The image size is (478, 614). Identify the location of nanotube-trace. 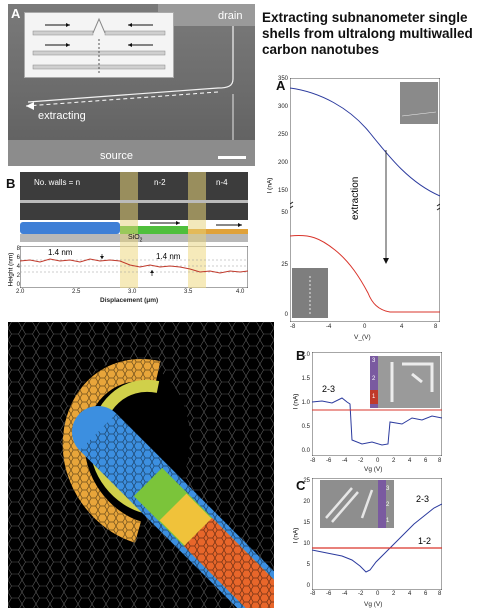
(129, 83).